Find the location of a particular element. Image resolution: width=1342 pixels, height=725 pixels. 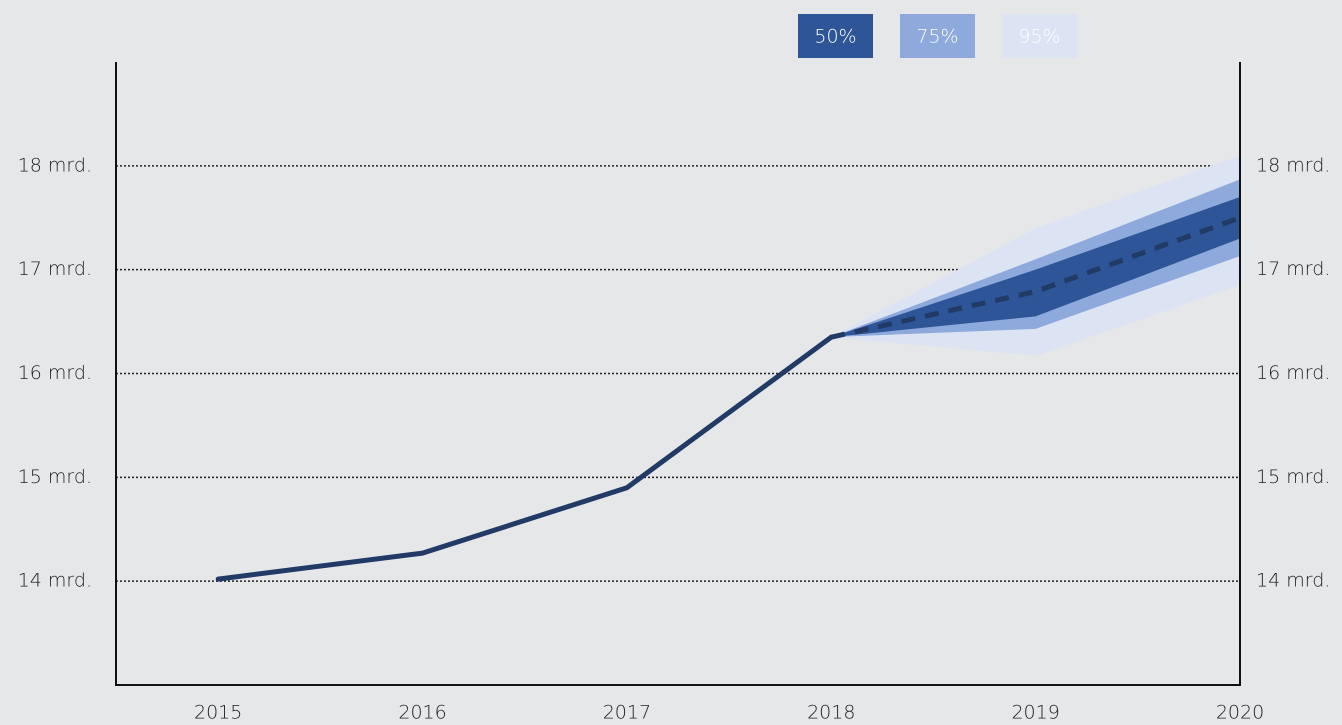

y-tick-label: 18 mrd. is located at coordinates (55, 165).